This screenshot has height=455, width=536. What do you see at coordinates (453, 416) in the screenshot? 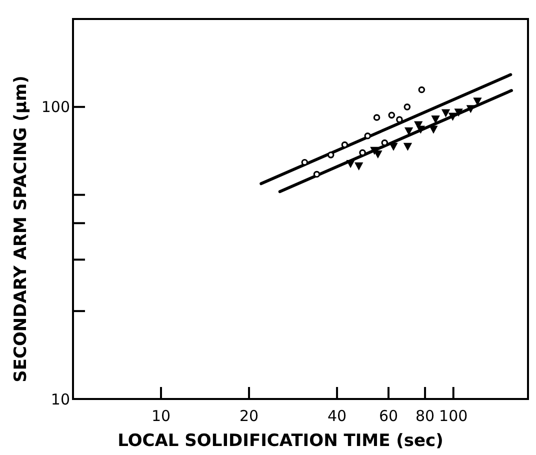
I see `x-tick-label: 100` at bounding box center [453, 416].